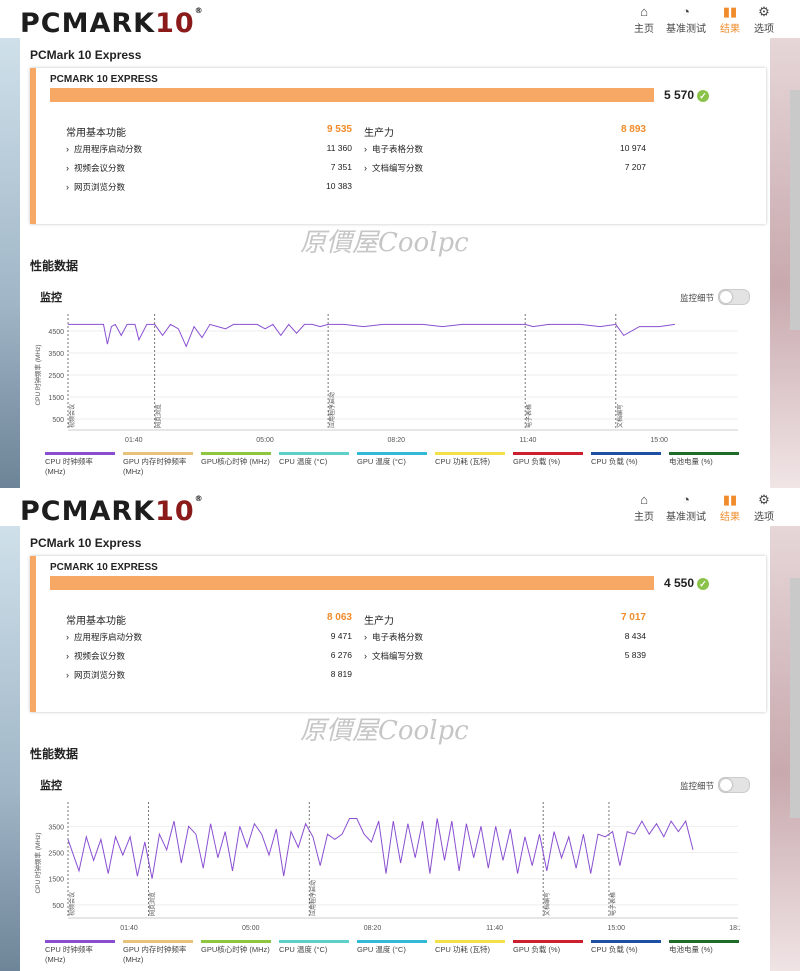  I want to click on subscore-label-text: 网页浏览分数, so click(100, 187).